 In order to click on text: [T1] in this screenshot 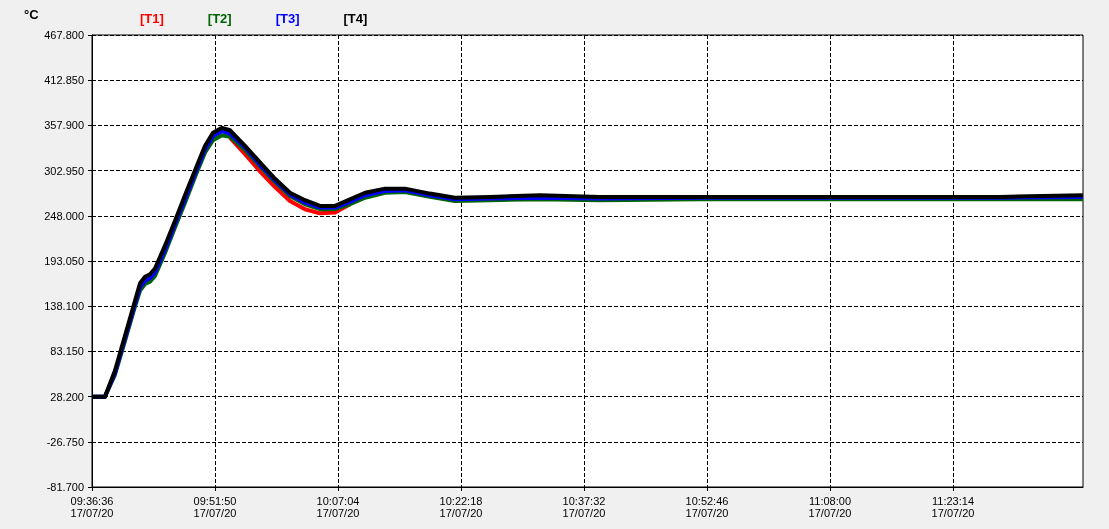, I will do `click(152, 18)`.